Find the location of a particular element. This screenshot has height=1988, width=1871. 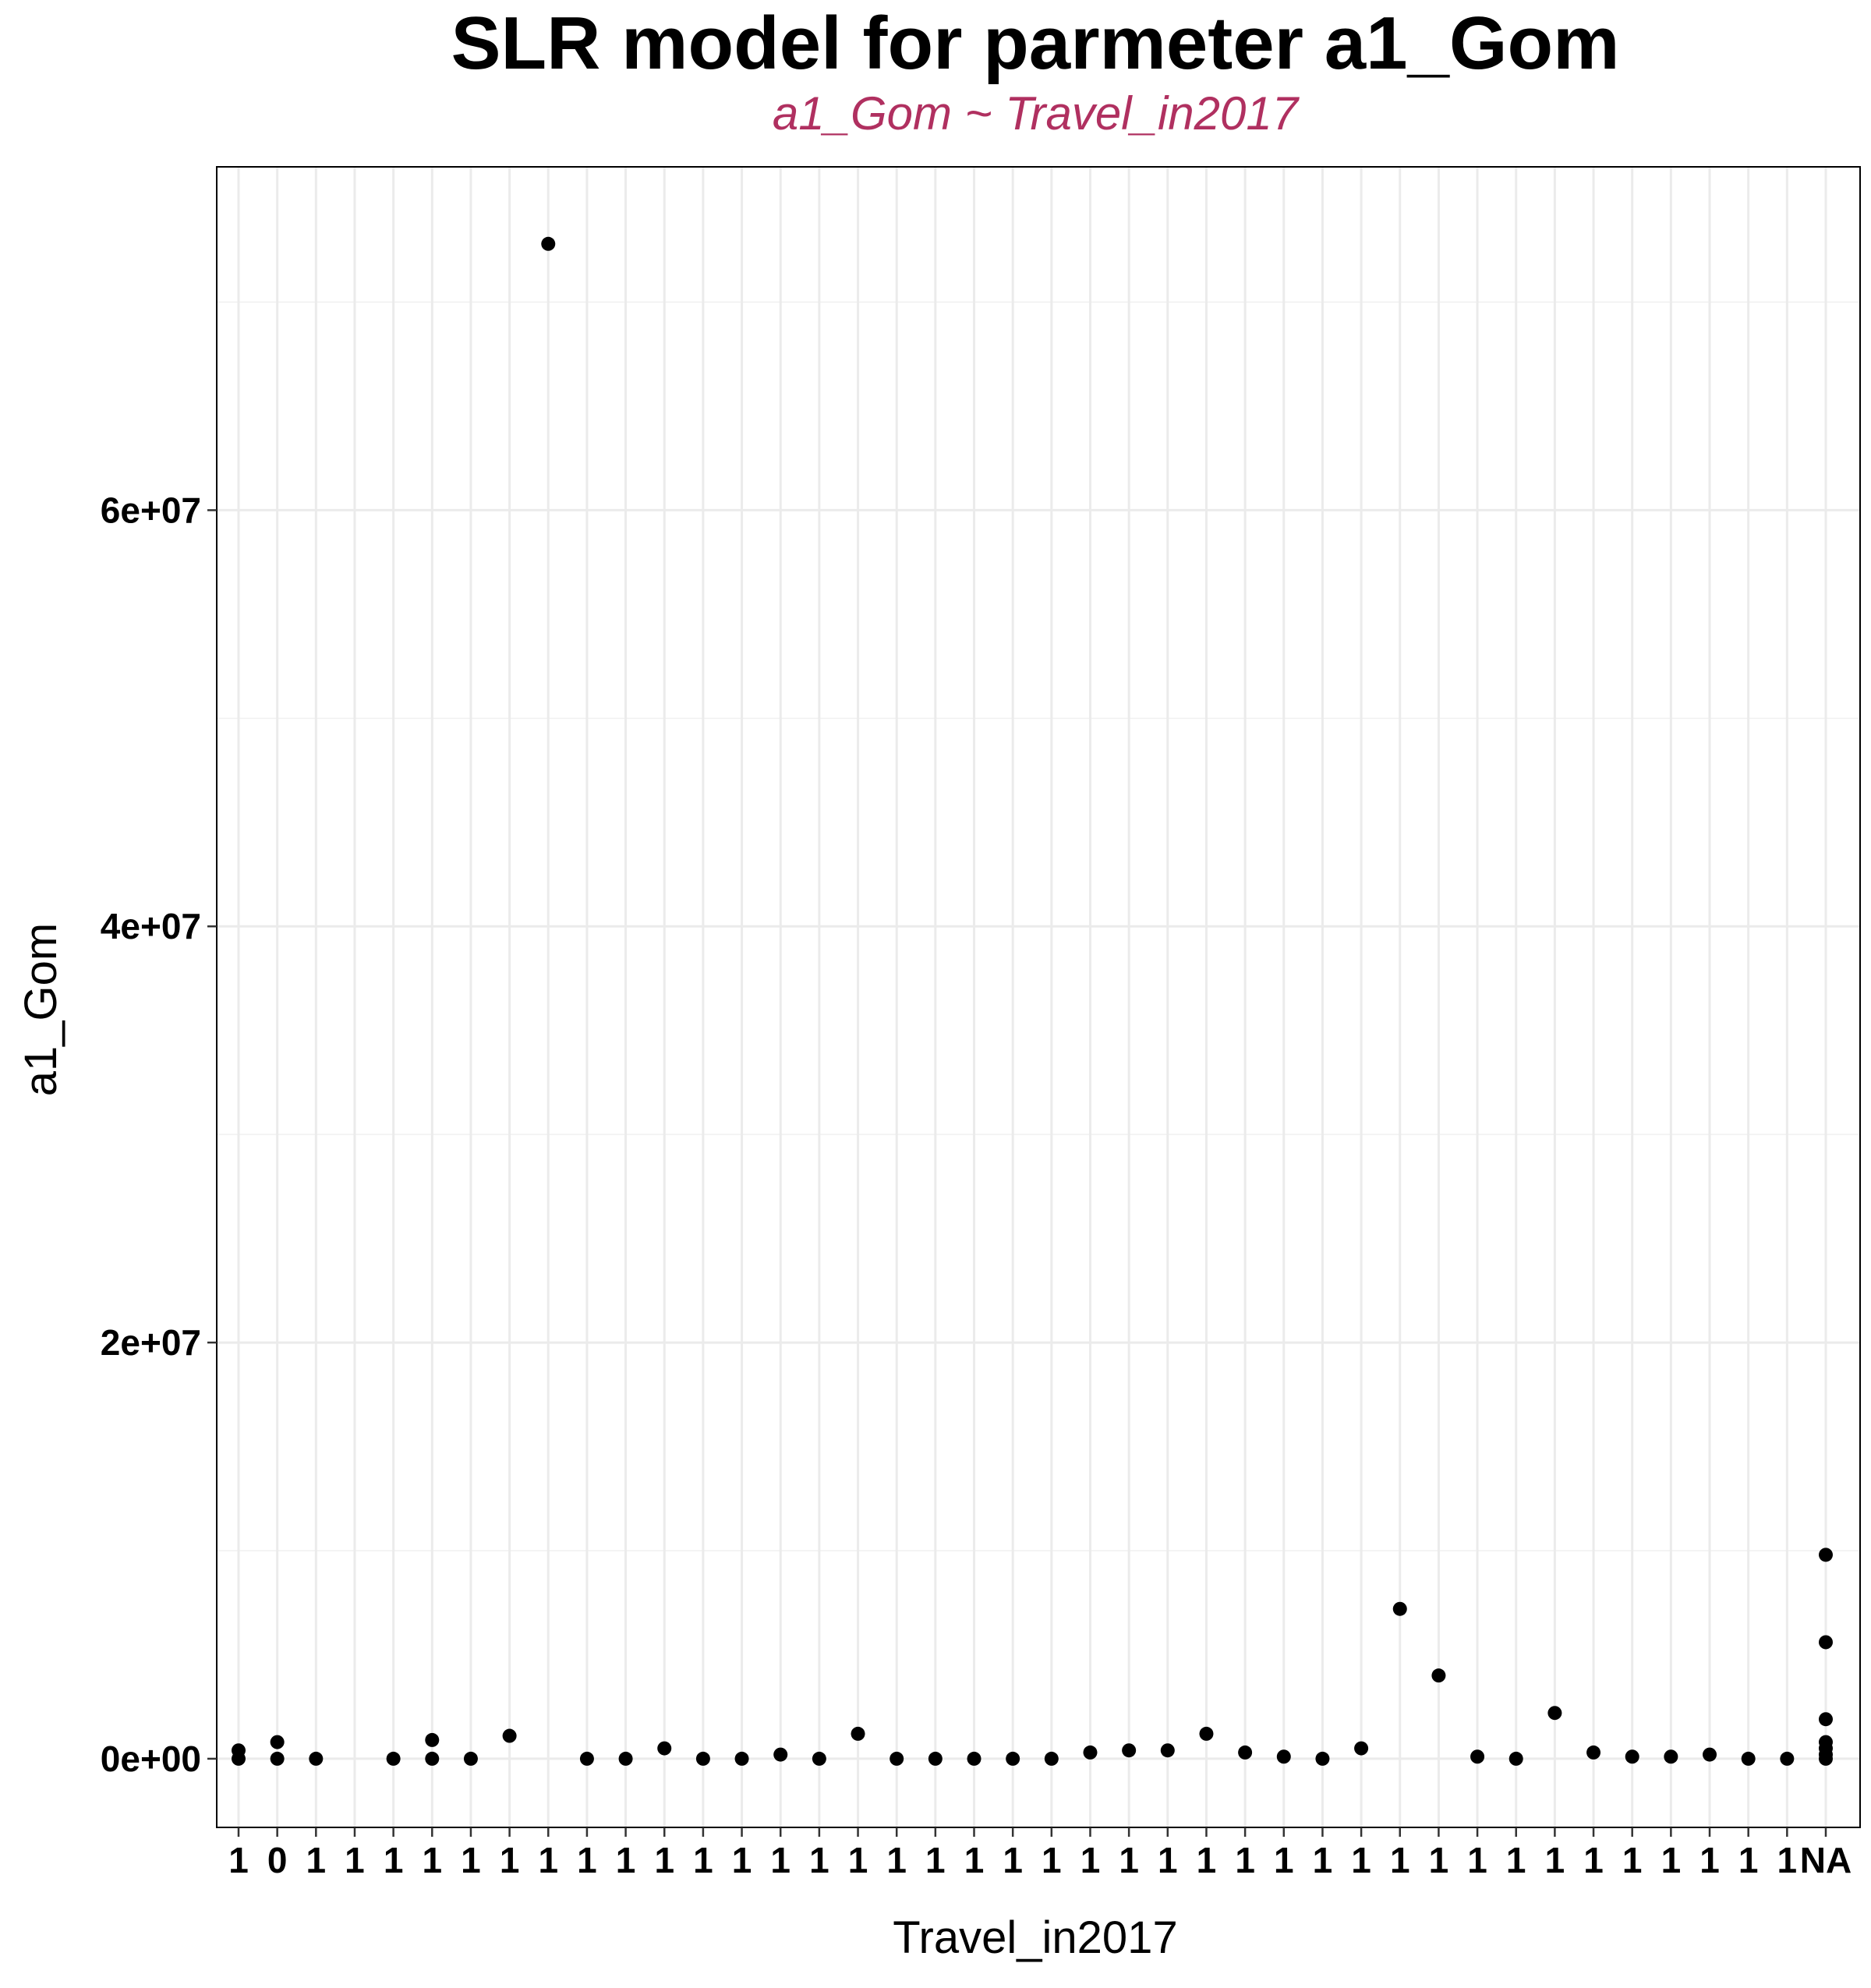

x-tick-label: NA is located at coordinates (1826, 1860).